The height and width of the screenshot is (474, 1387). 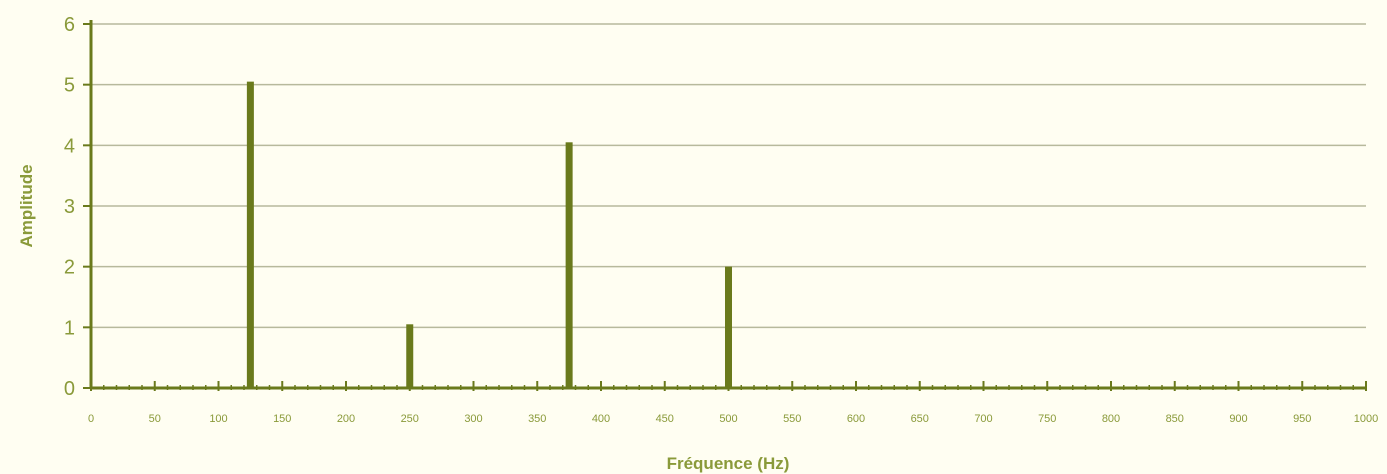 I want to click on y-tick-label: 4, so click(x=69, y=146).